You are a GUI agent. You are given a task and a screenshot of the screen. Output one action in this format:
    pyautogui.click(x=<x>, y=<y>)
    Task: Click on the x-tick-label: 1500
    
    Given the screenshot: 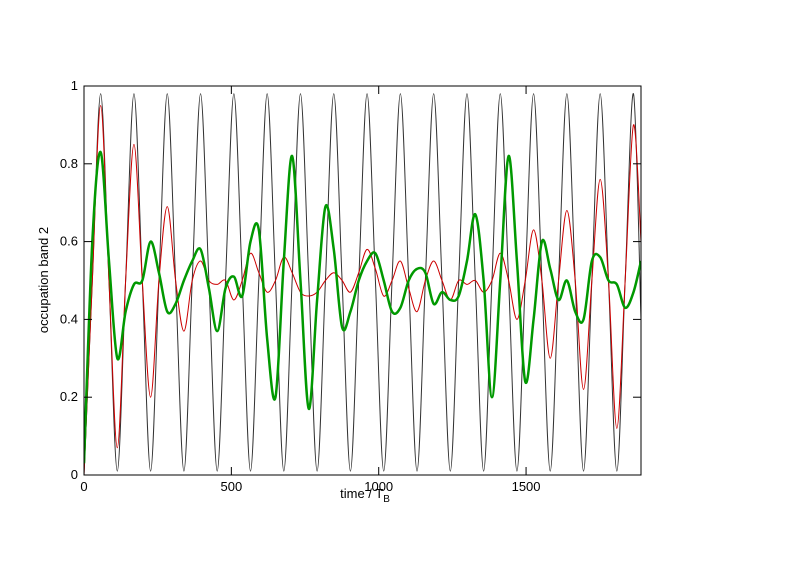 What is the action you would take?
    pyautogui.click(x=526, y=486)
    